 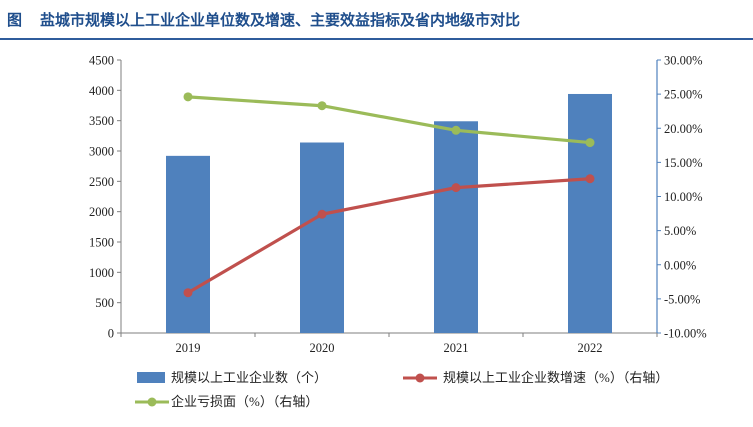 What do you see at coordinates (456, 130) in the screenshot?
I see `loss-rate-point-2021` at bounding box center [456, 130].